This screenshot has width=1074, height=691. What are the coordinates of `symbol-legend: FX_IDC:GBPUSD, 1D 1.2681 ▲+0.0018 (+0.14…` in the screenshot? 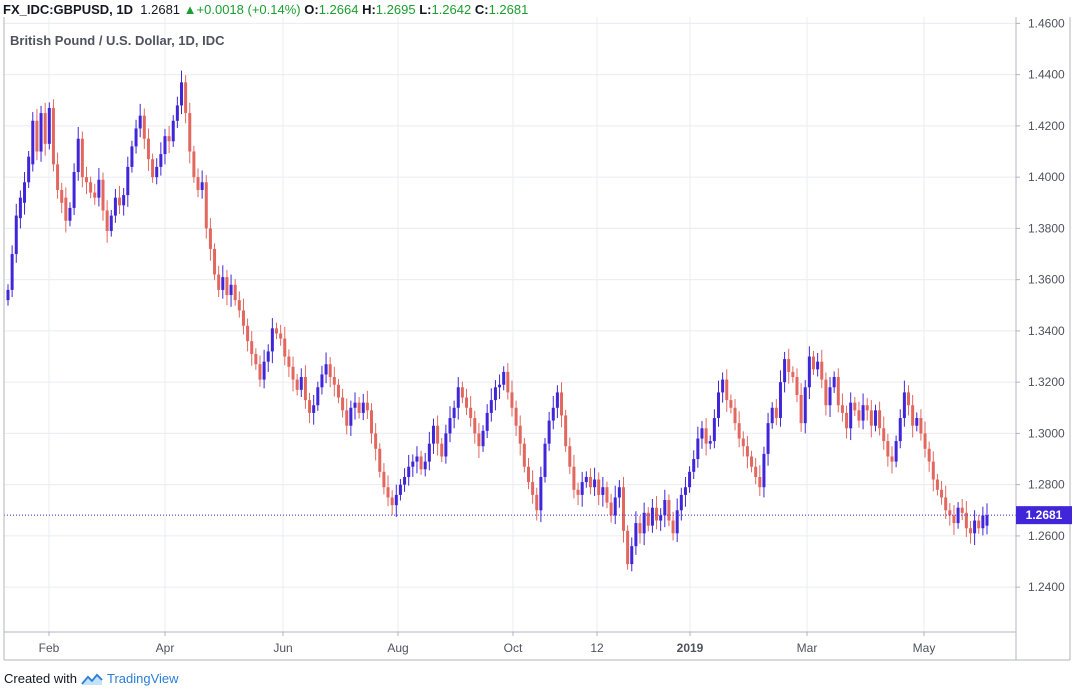 It's located at (265, 9).